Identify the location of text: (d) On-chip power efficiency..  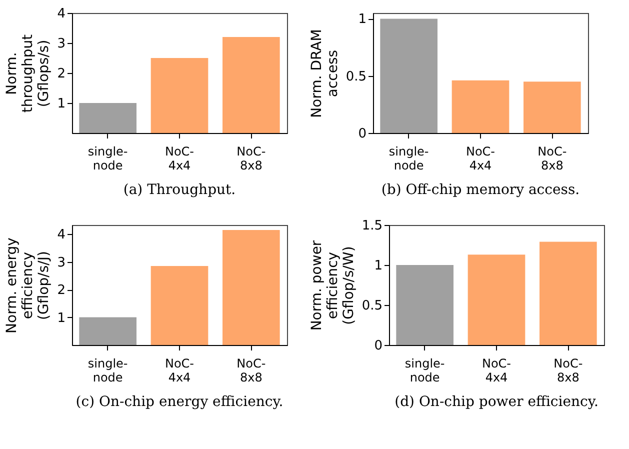
(496, 402).